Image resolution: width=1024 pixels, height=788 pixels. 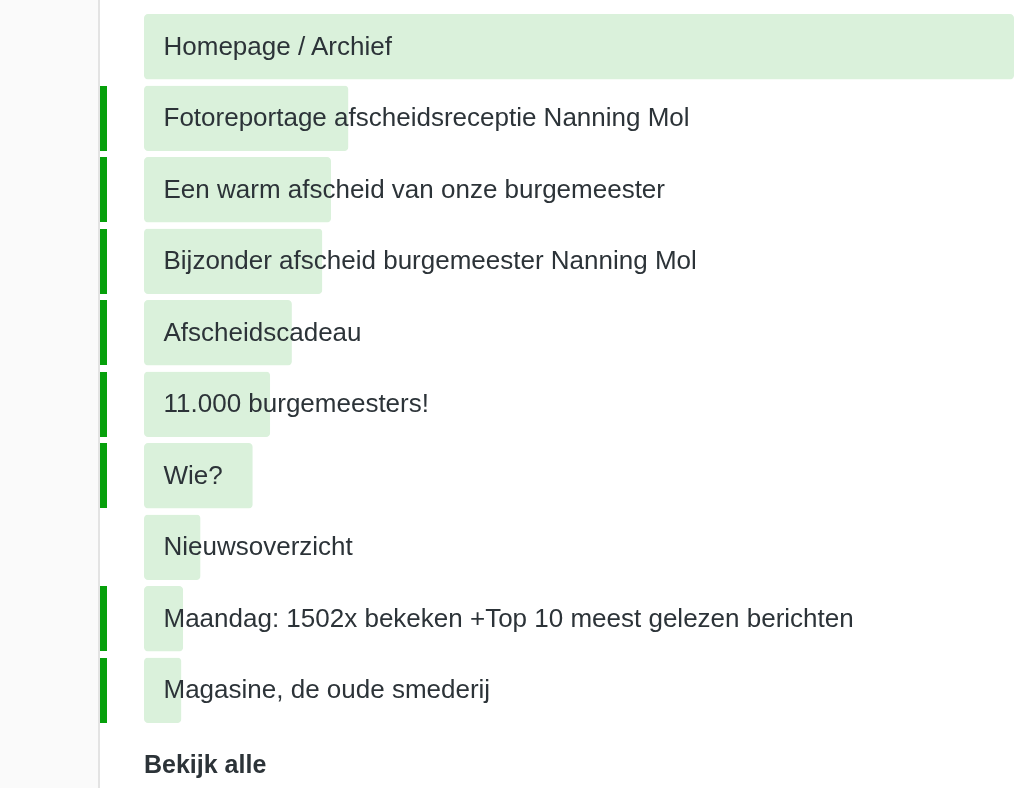 What do you see at coordinates (508, 617) in the screenshot?
I see `y-tick-label: Maandag: 1502x bekeken +Top 10 meest gelezen berichten` at bounding box center [508, 617].